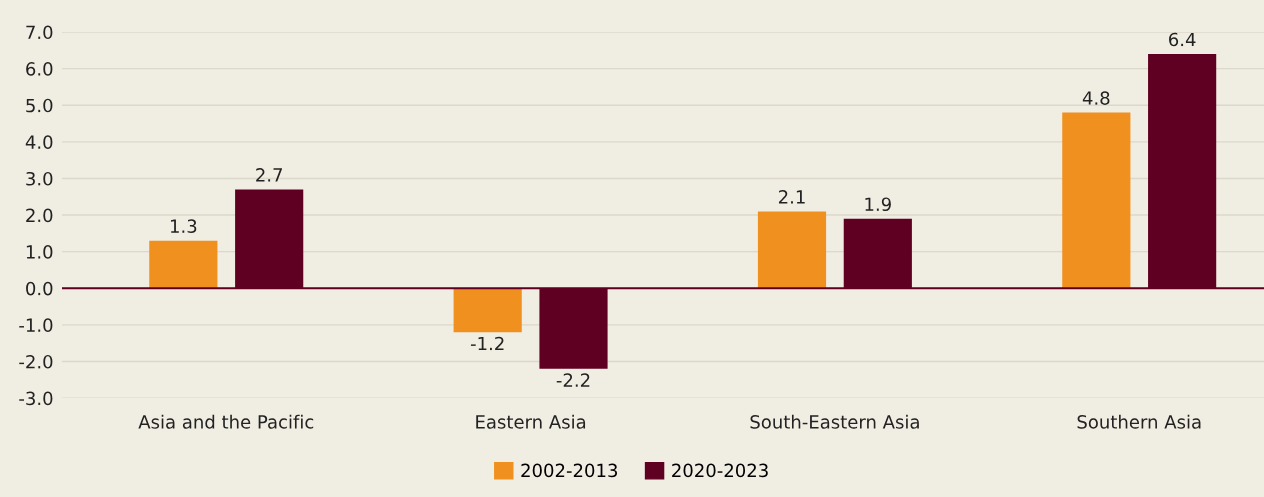 The height and width of the screenshot is (497, 1264). What do you see at coordinates (269, 175) in the screenshot?
I see `data-label: 2.7` at bounding box center [269, 175].